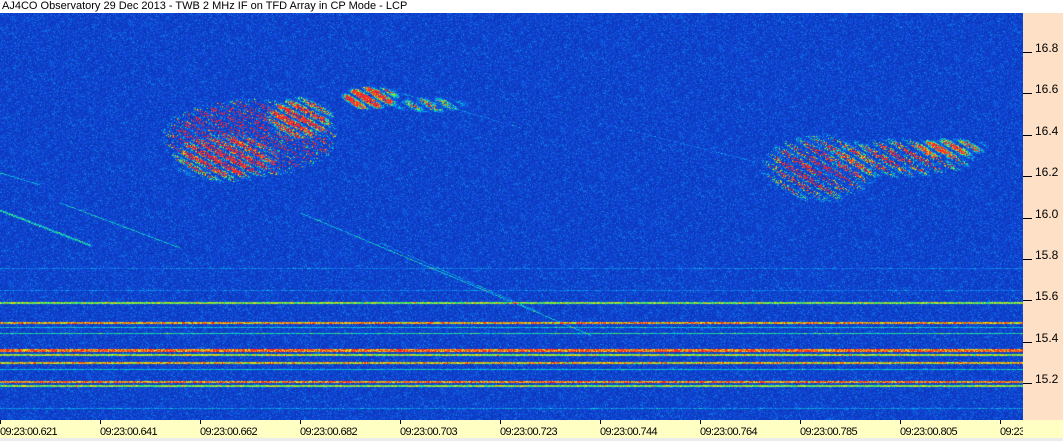  What do you see at coordinates (1047, 296) in the screenshot?
I see `y-tick-label: 15.6` at bounding box center [1047, 296].